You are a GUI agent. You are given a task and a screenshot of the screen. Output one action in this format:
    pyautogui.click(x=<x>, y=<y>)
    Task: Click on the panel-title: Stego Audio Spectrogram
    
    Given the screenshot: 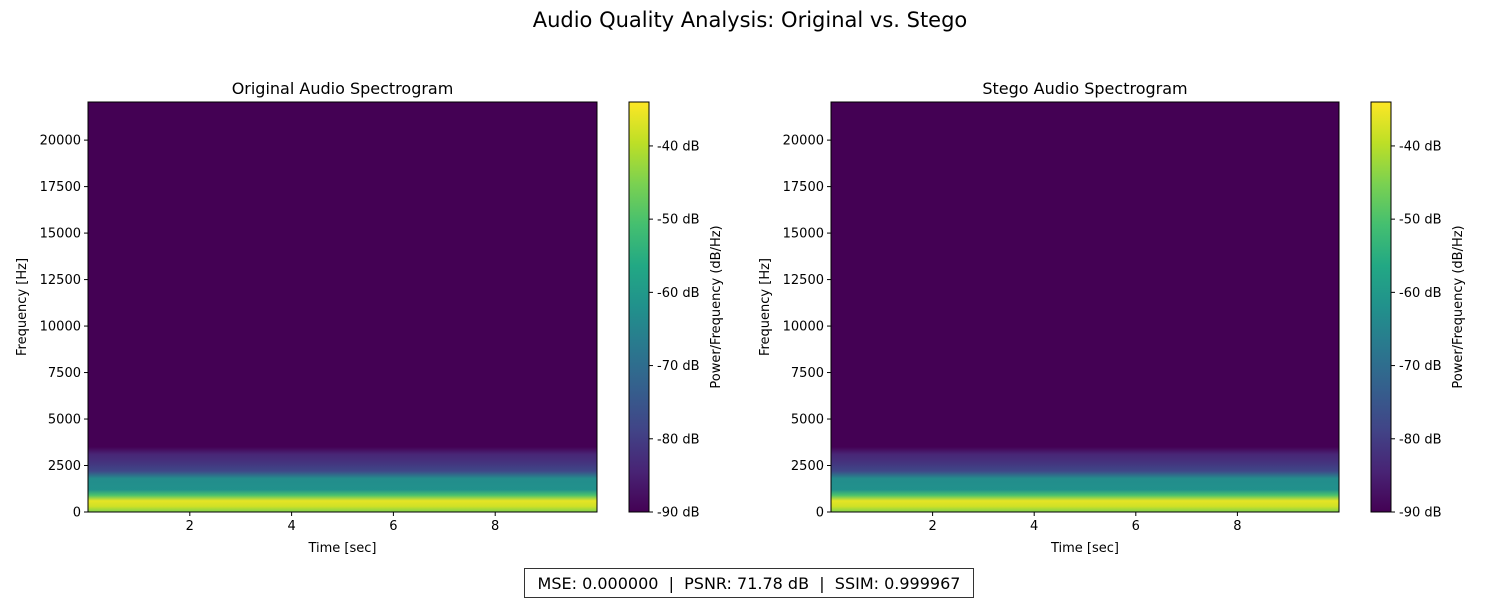 What is the action you would take?
    pyautogui.click(x=1084, y=88)
    